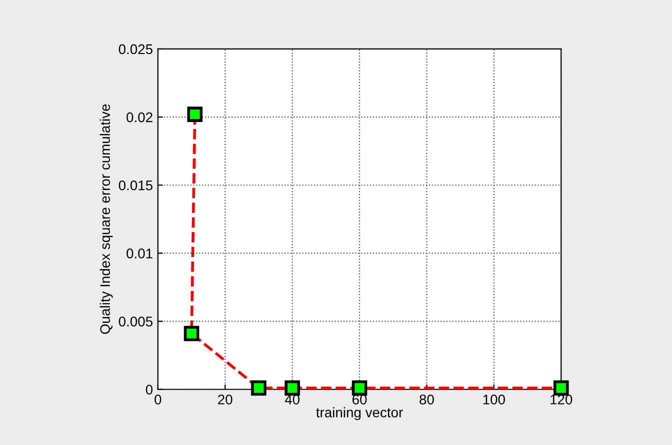  What do you see at coordinates (135, 321) in the screenshot?
I see `y-tick-label: 0.005` at bounding box center [135, 321].